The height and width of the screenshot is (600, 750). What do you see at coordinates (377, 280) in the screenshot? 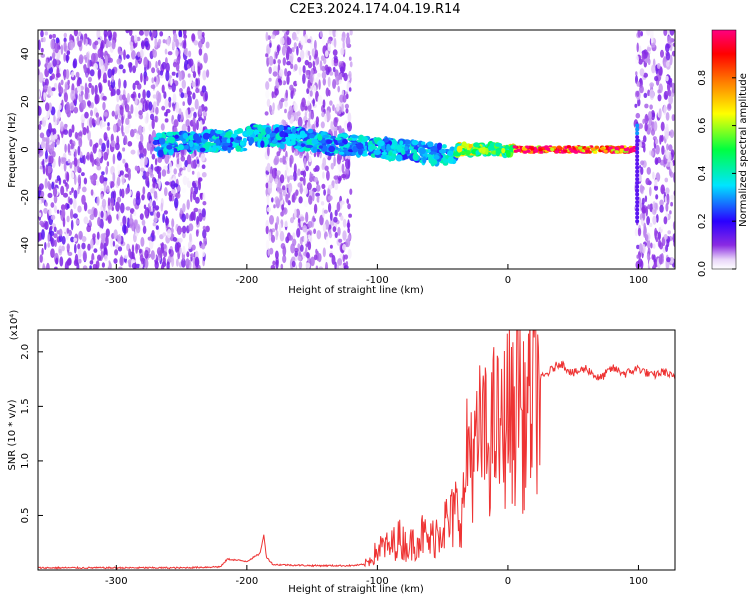
I see `spectrogram-x-tick-label: -100` at bounding box center [377, 280].